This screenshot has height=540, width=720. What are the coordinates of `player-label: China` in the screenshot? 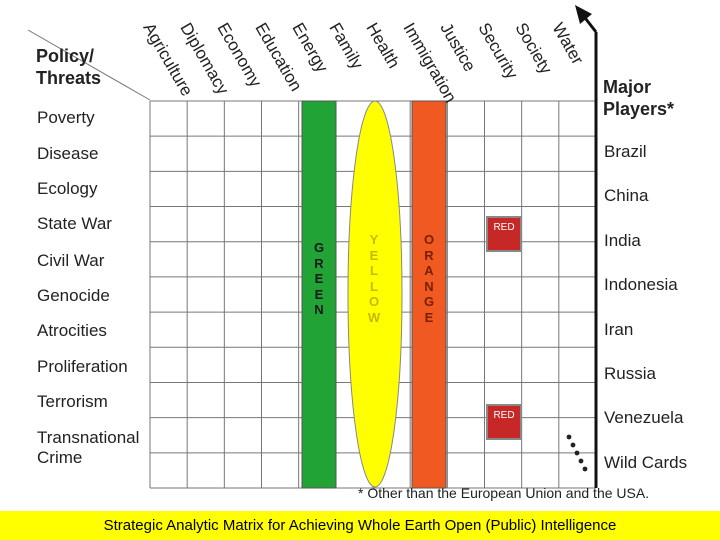 It's located at (626, 195).